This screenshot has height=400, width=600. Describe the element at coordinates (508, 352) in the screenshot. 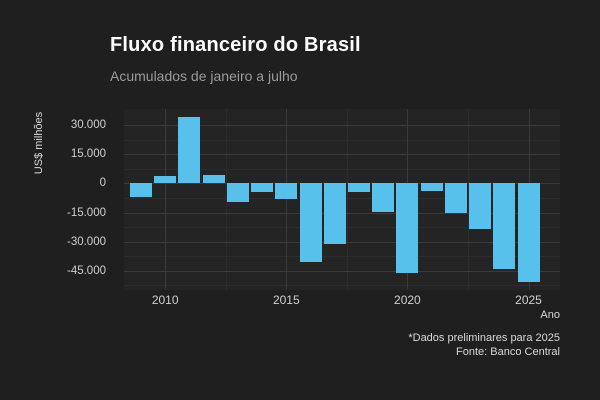

I see `caption-source: Fonte: Banco Central` at that location.